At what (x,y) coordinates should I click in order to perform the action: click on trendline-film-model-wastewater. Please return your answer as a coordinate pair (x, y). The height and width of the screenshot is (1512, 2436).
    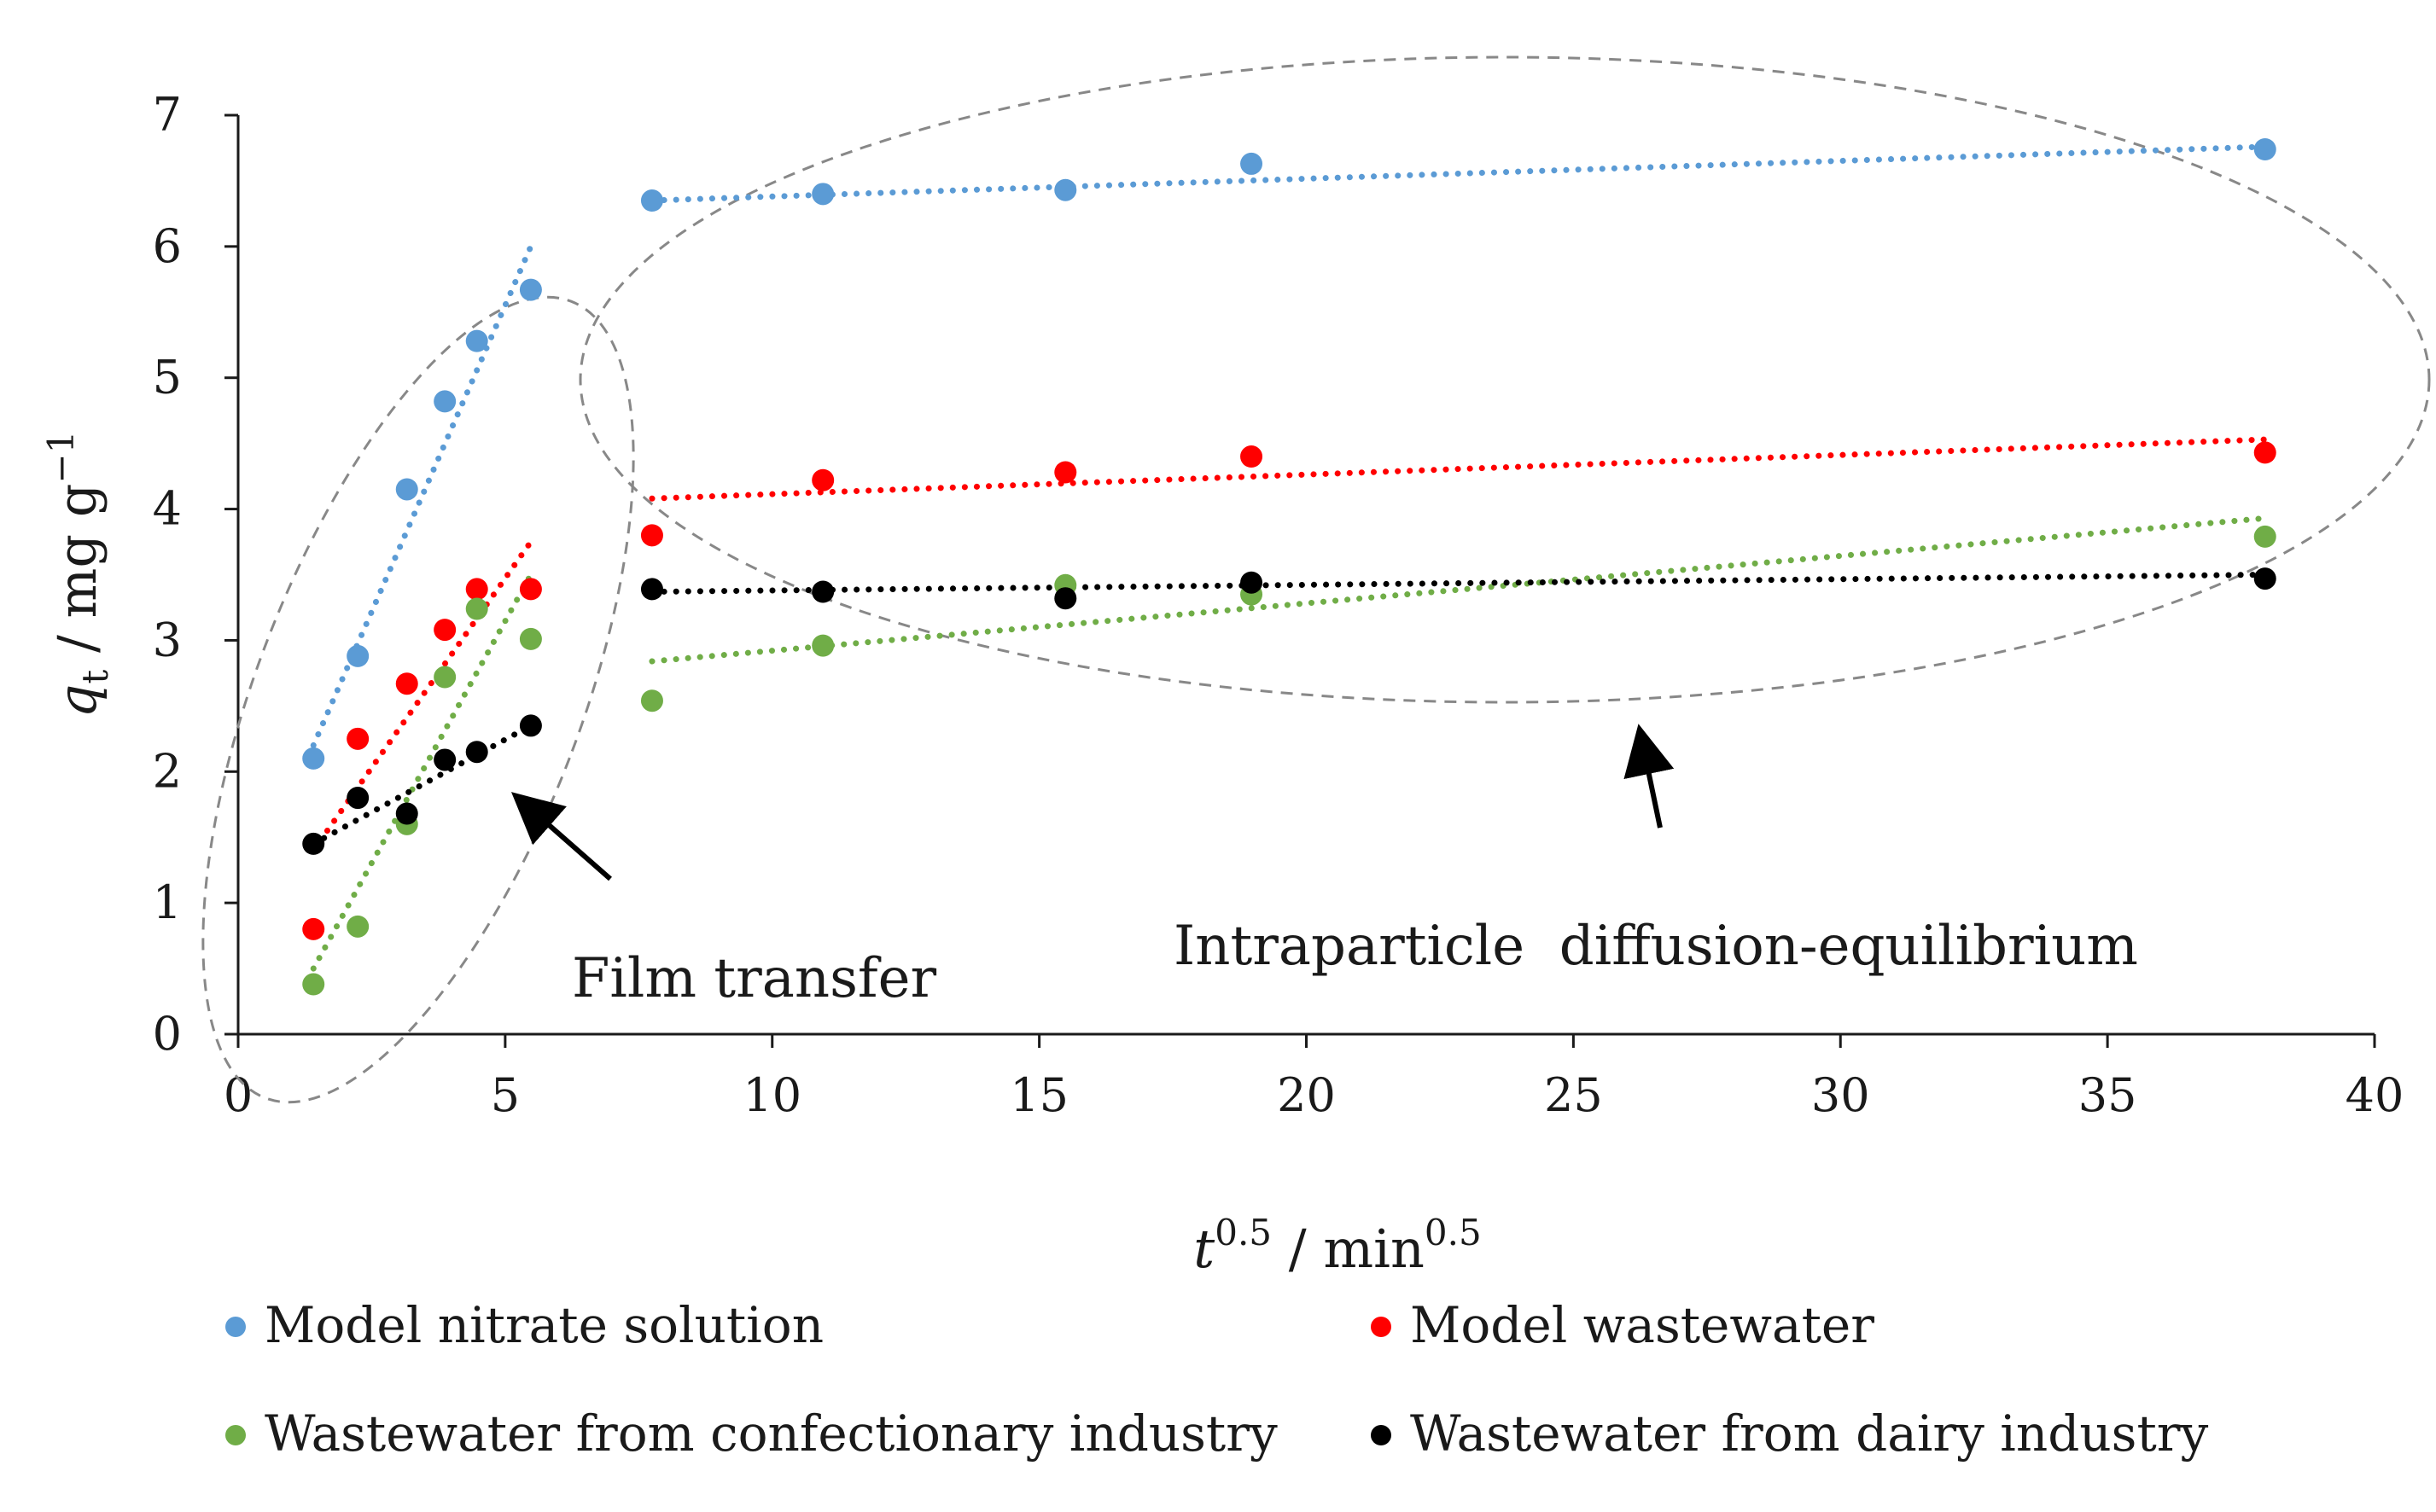
    Looking at the image, I should click on (422, 696).